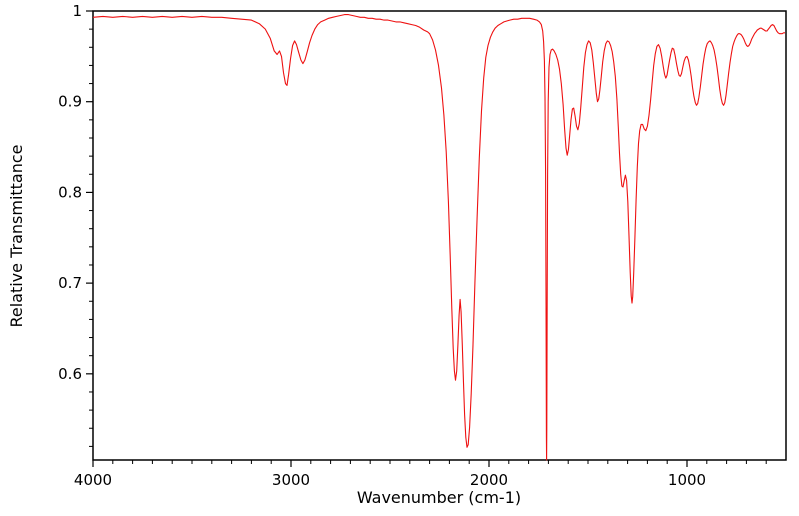  Describe the element at coordinates (93, 480) in the screenshot. I see `x-tick-label: 4000` at that location.